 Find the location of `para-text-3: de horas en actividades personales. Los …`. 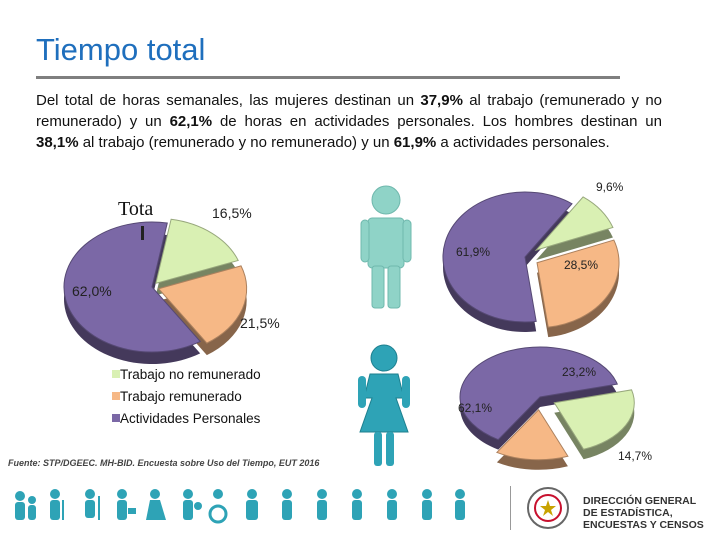

para-text-3: de horas en actividades personales. Los … is located at coordinates (437, 121).